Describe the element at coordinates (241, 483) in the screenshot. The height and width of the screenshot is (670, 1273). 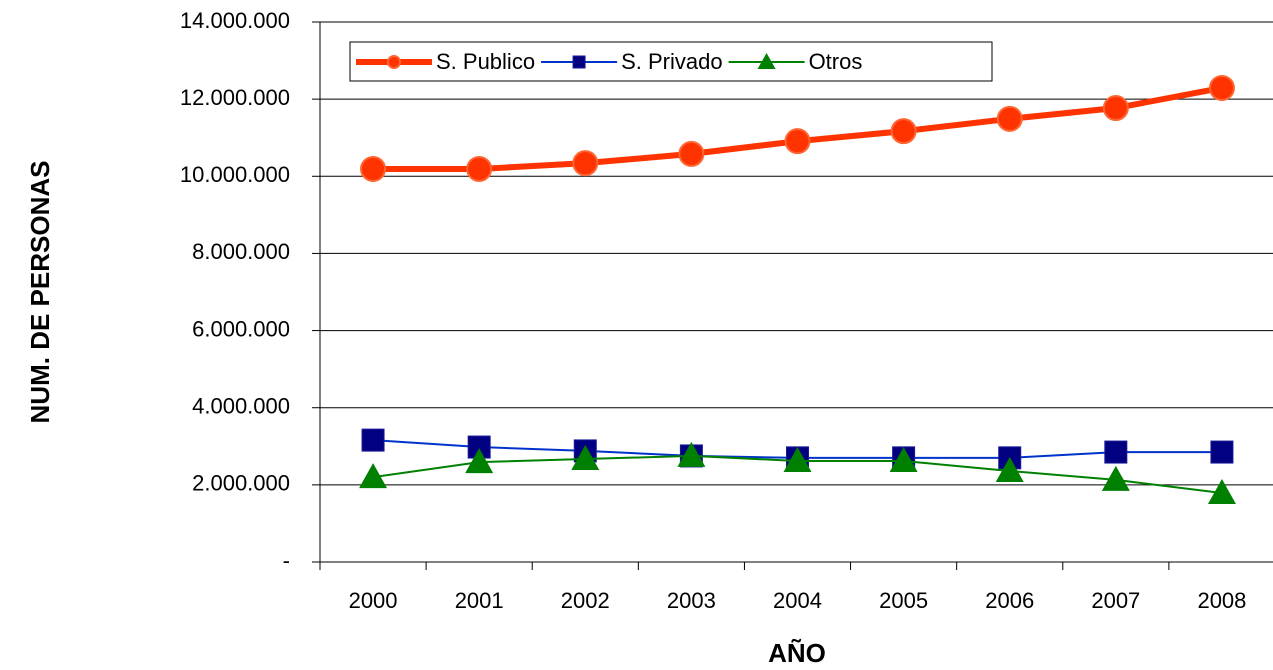
I see `y-tick-label: 2.000.000` at that location.